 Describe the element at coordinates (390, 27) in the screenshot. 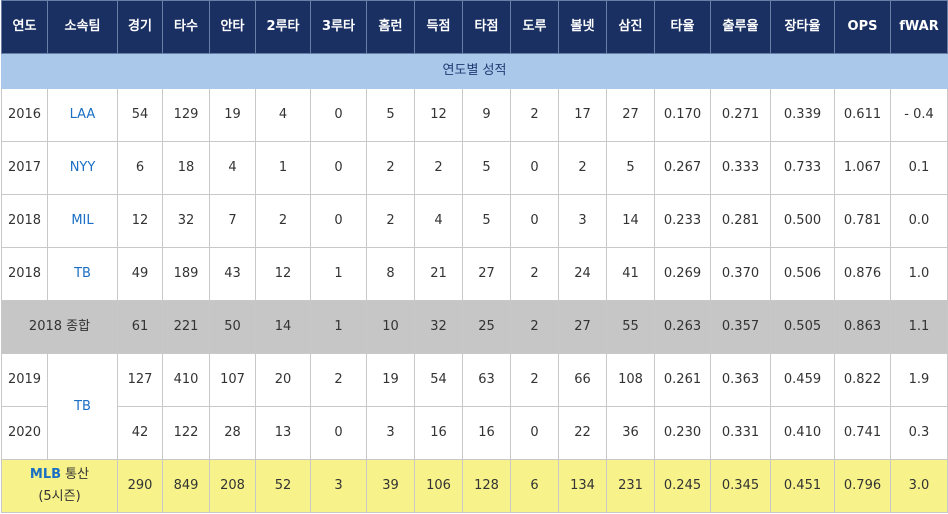

I see `header-cell-7: 홈런` at that location.